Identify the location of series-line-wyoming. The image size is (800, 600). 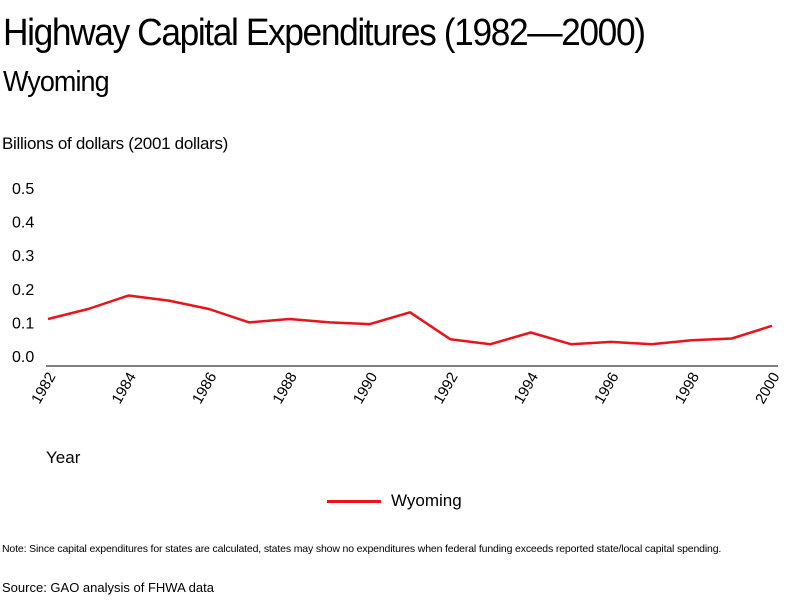
(410, 320).